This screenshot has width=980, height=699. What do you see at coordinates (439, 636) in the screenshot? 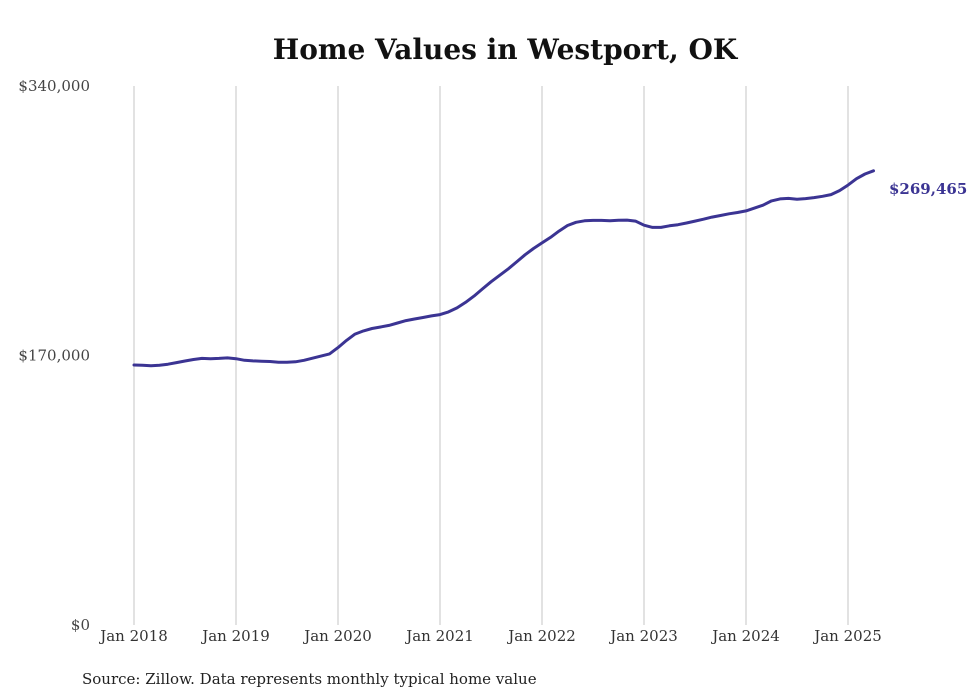
I see `x-tick-label: Jan 2021` at bounding box center [439, 636].